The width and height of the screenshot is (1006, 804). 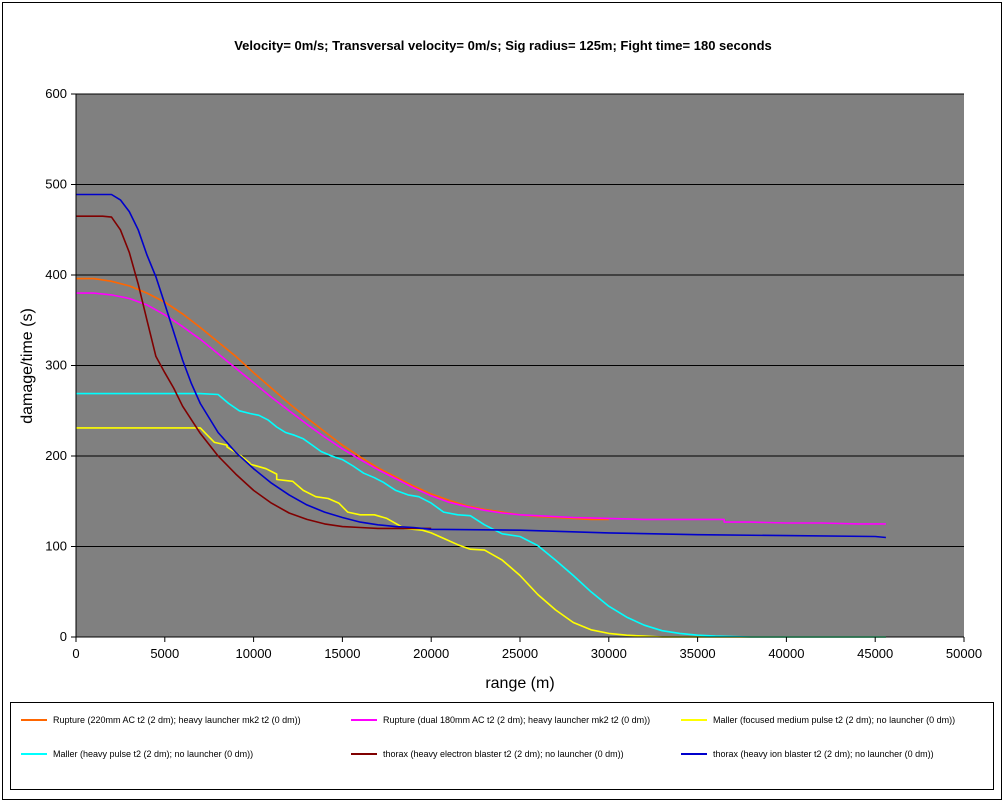 I want to click on y-axis-label: damage/time (s), so click(x=27, y=366).